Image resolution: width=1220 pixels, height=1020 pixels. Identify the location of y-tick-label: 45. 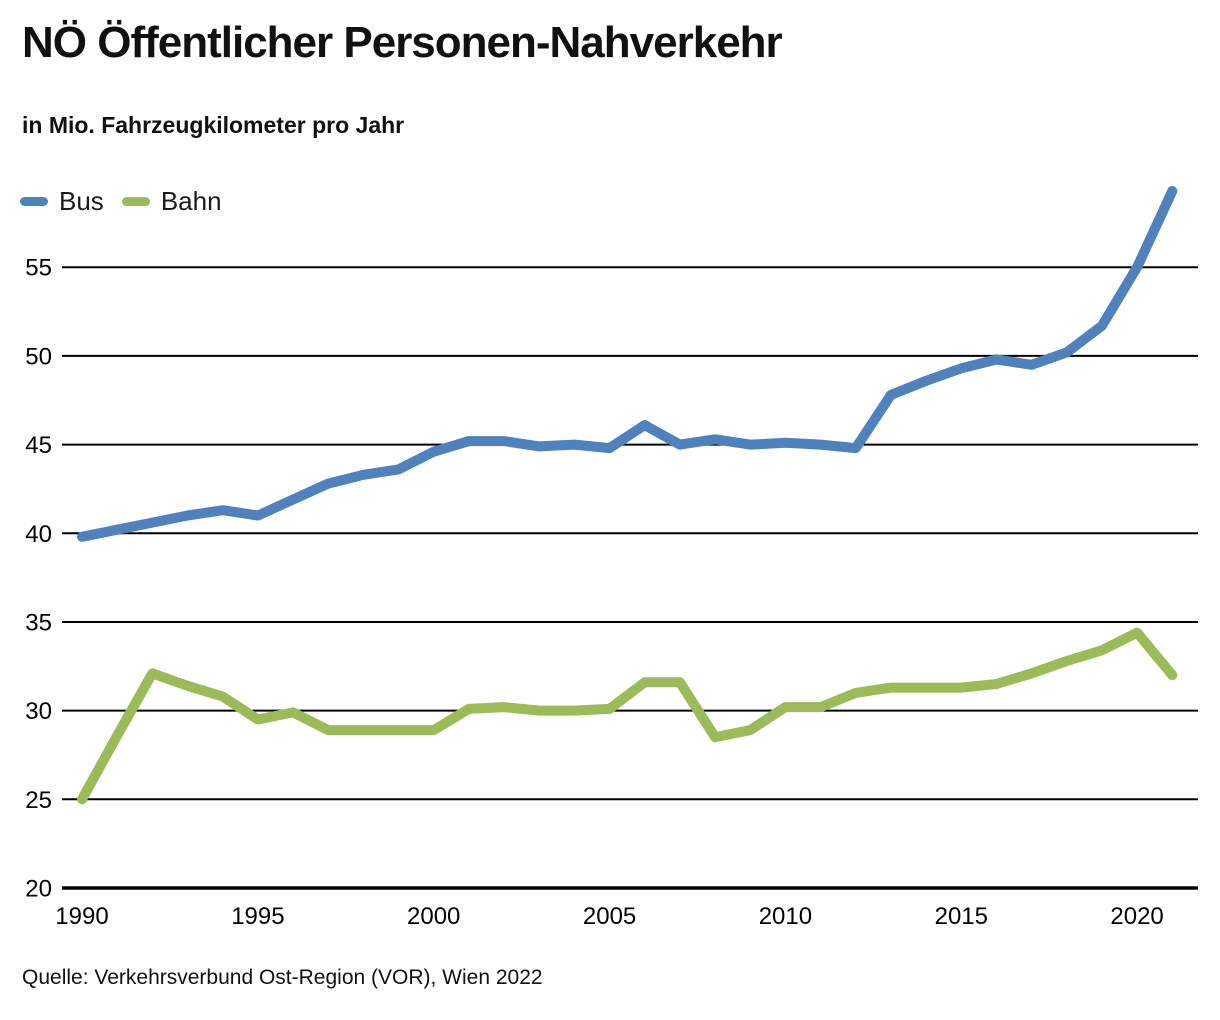
(38, 445).